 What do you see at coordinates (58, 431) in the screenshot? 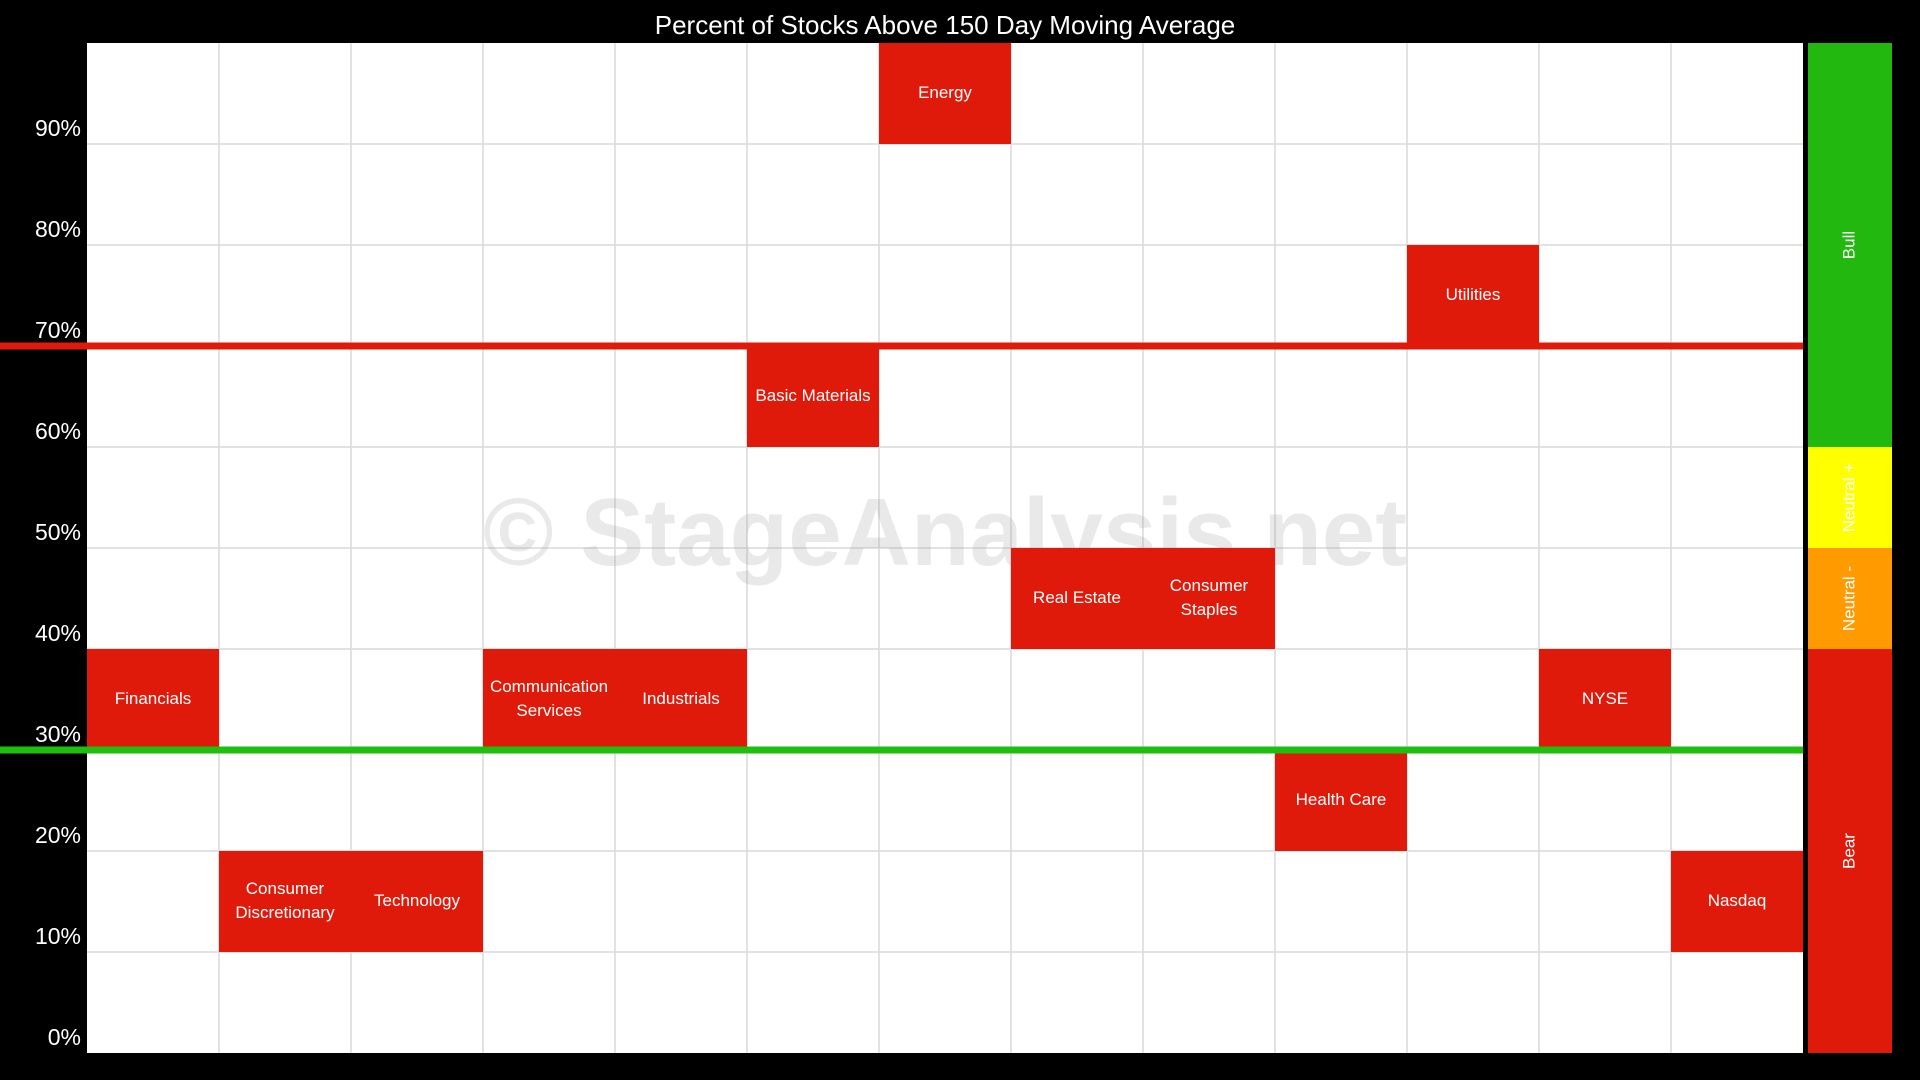
I see `y-tick-label: 60%` at bounding box center [58, 431].